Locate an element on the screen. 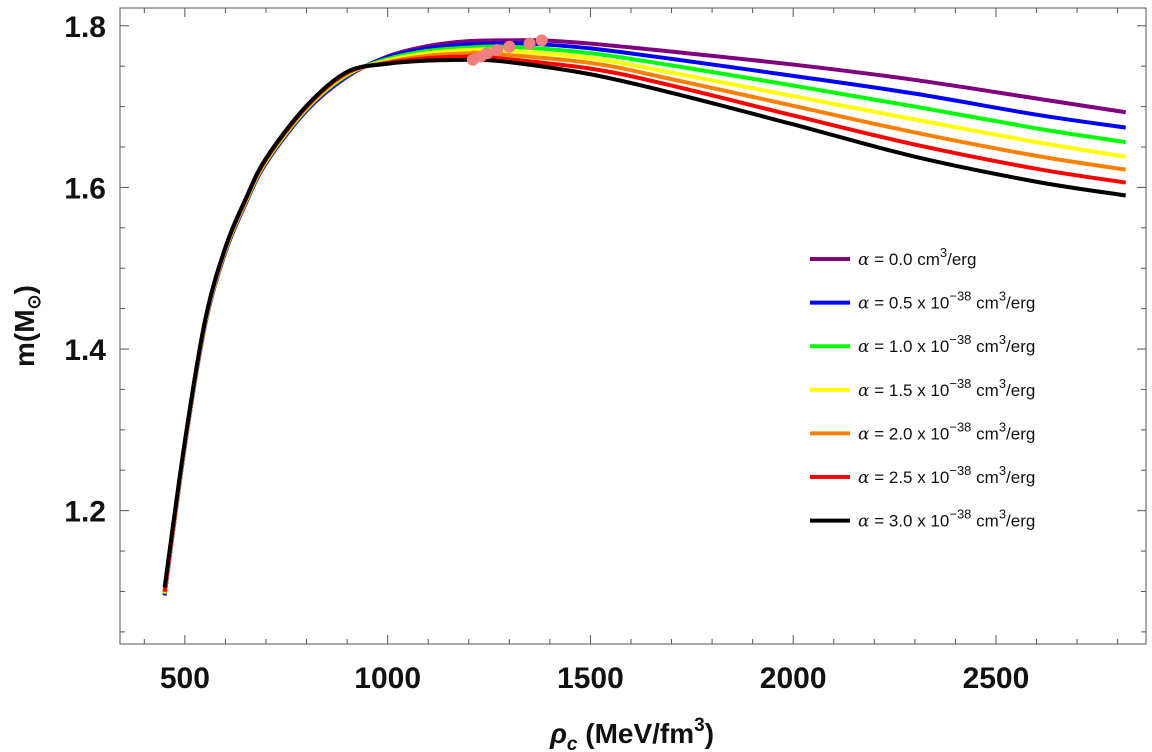 This screenshot has width=1152, height=752. legend-label-3: α = 1.5 x 10−38 cm3/erg is located at coordinates (946, 388).